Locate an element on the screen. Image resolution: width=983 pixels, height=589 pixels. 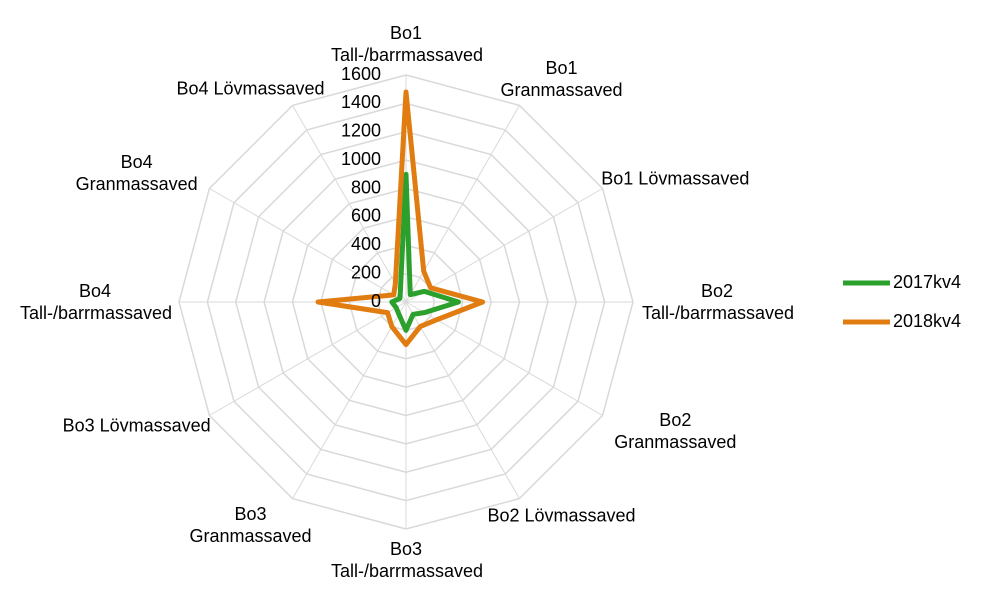
category-label: Bo4 Tall-/barrmassaved is located at coordinates (96, 302).